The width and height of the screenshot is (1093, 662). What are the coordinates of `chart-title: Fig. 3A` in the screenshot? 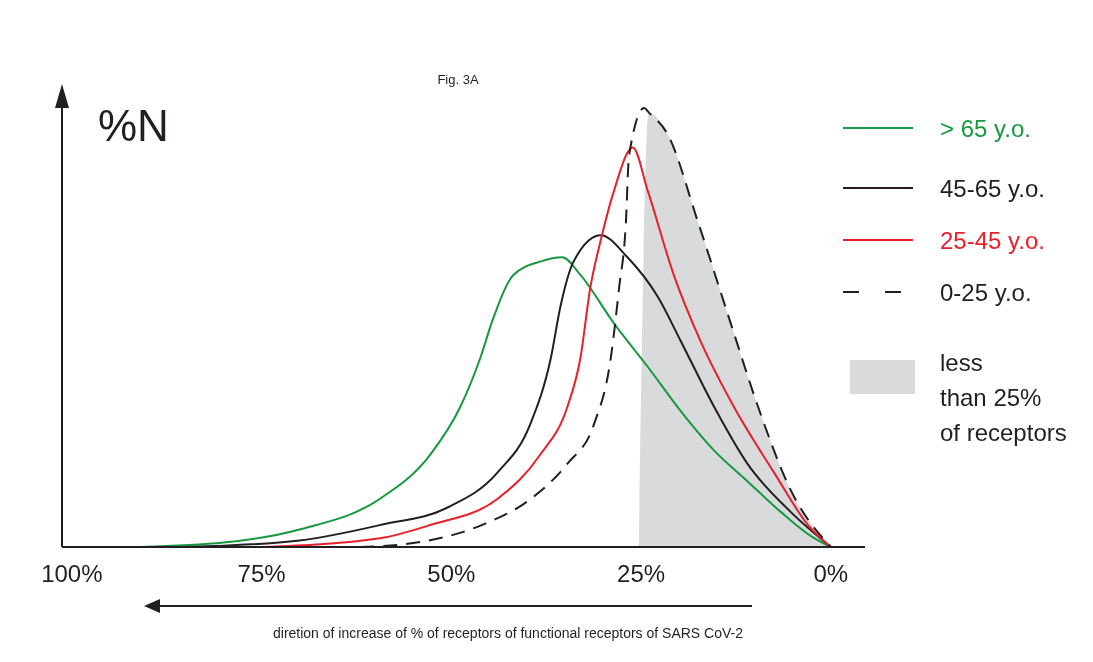 It's located at (458, 79).